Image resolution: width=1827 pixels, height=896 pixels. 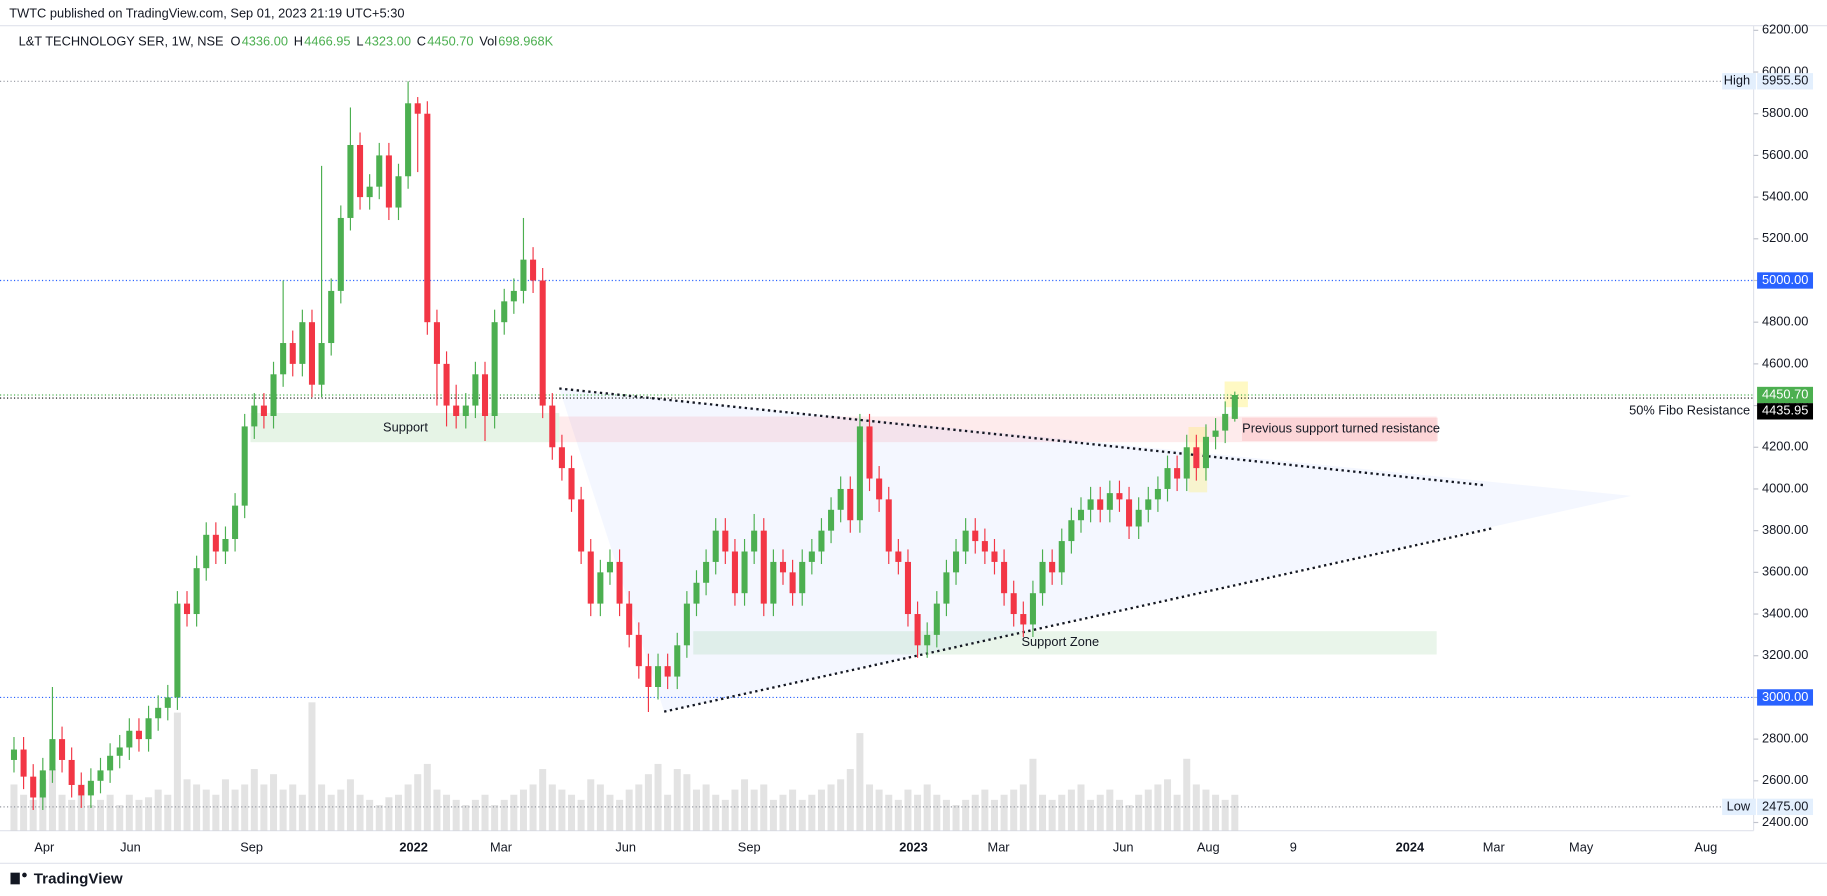 I want to click on y-tick-label: 3200.00, so click(x=1785, y=654).